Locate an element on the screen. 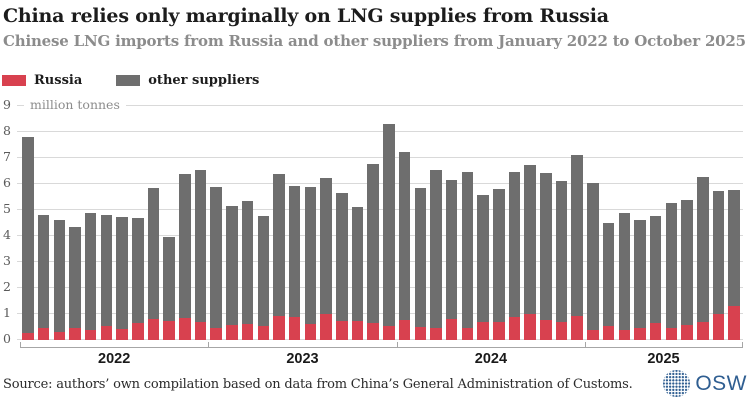 The width and height of the screenshot is (750, 402). bar-dec-2023 is located at coordinates (389, 232).